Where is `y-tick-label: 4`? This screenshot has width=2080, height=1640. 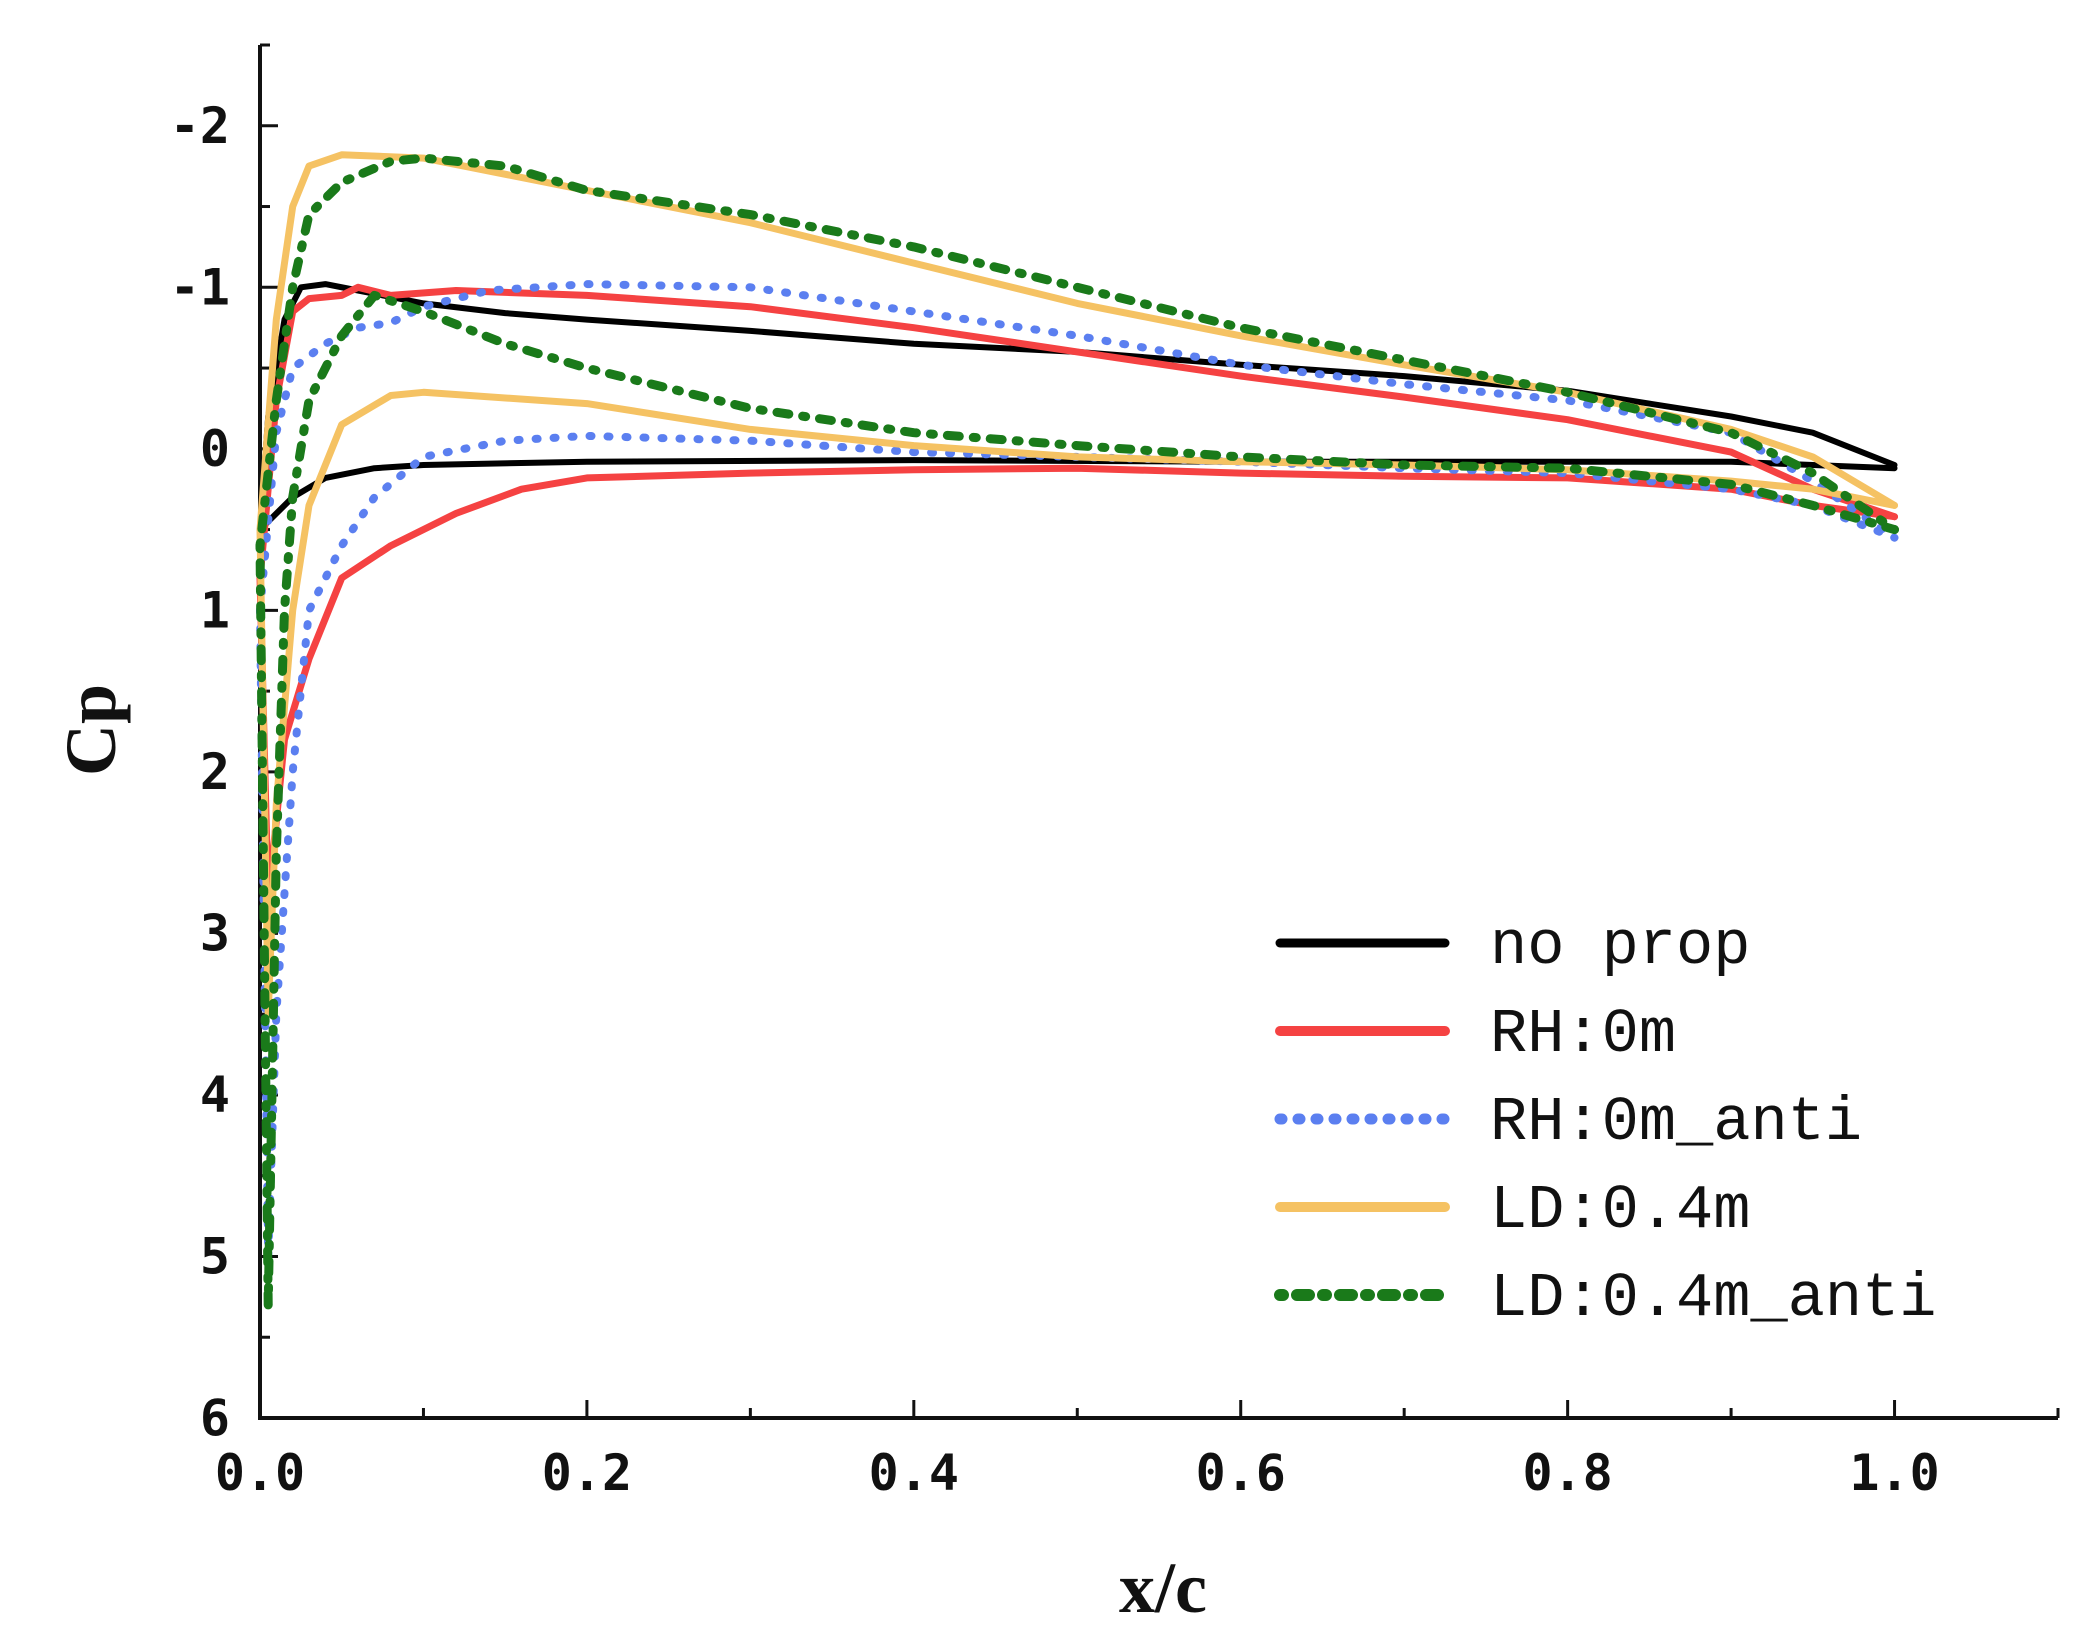 y-tick-label: 4 is located at coordinates (215, 1095).